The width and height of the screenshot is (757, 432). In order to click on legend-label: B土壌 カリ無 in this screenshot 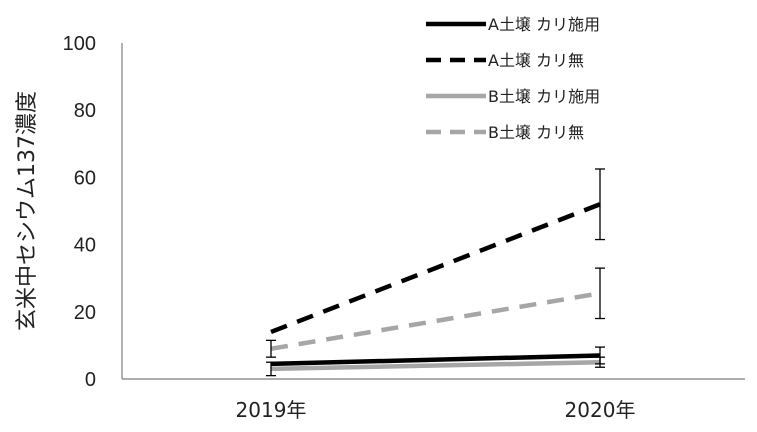, I will do `click(536, 132)`.